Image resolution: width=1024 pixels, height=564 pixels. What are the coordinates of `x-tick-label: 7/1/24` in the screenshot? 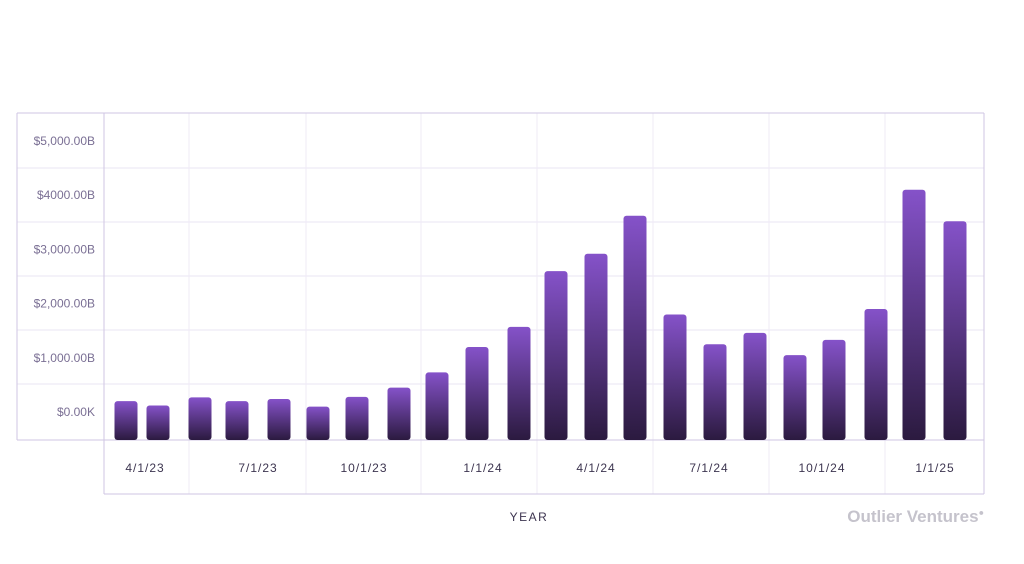 It's located at (708, 468).